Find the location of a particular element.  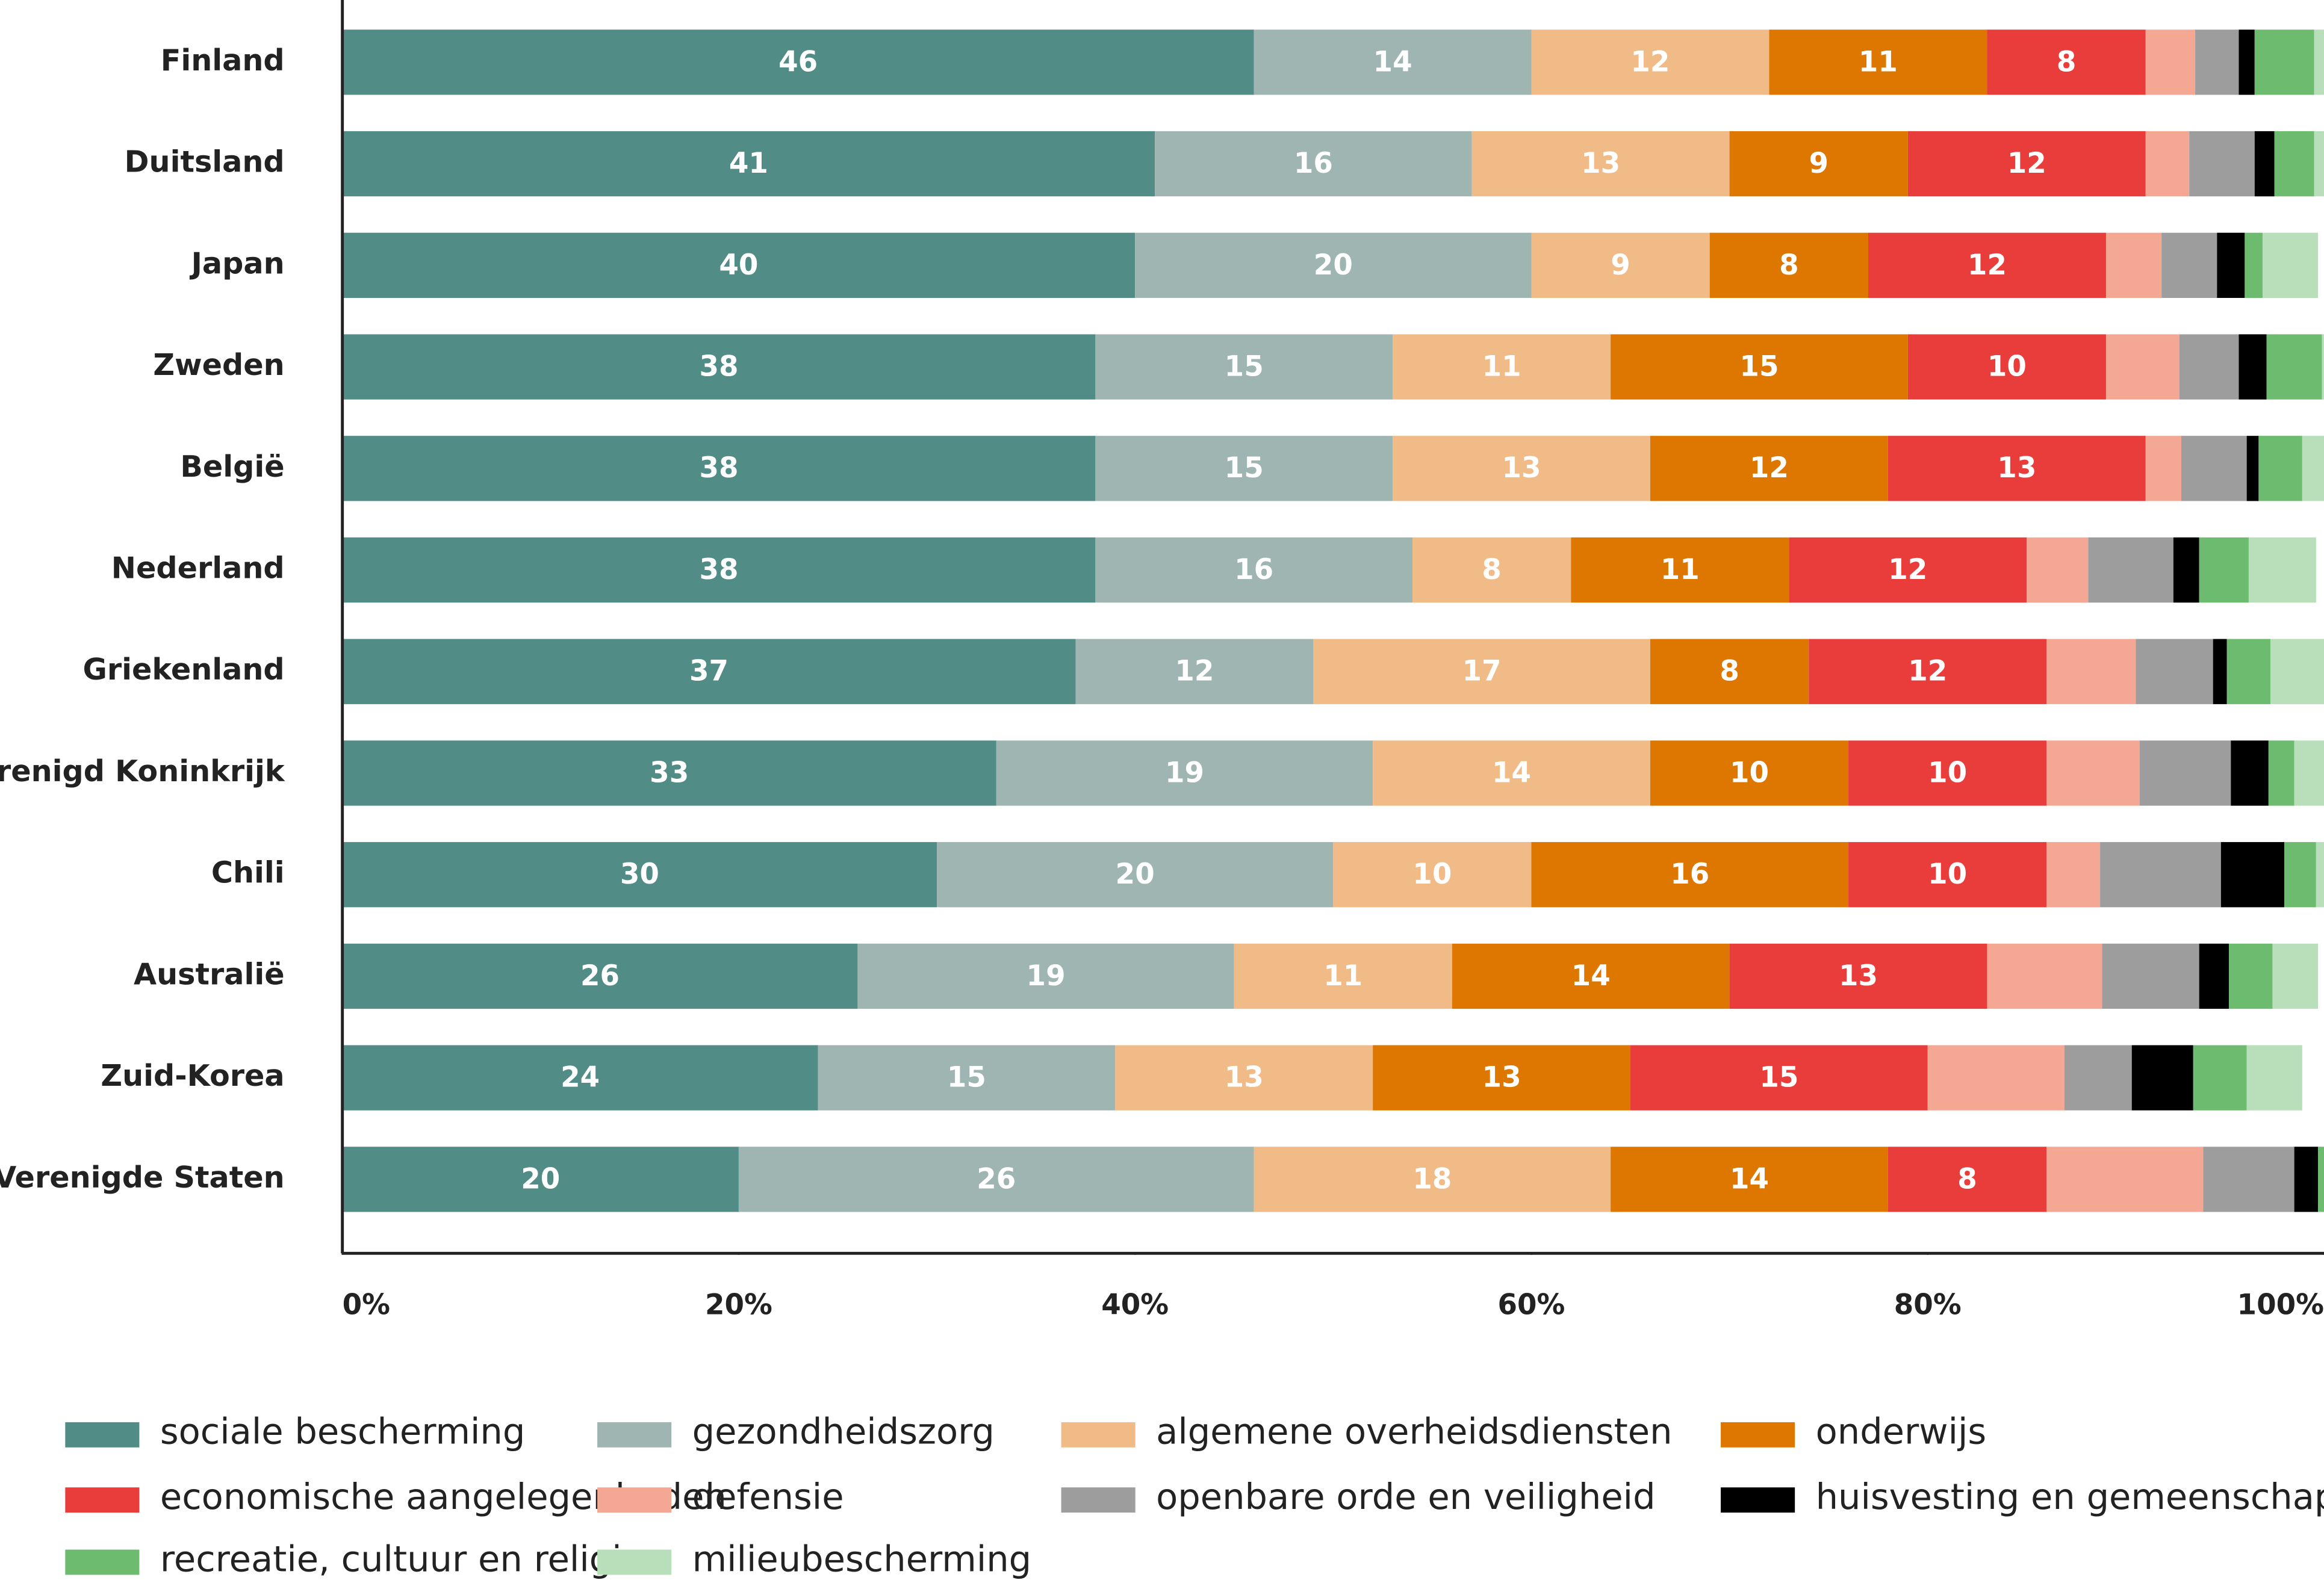

value-label: 40 is located at coordinates (738, 265).